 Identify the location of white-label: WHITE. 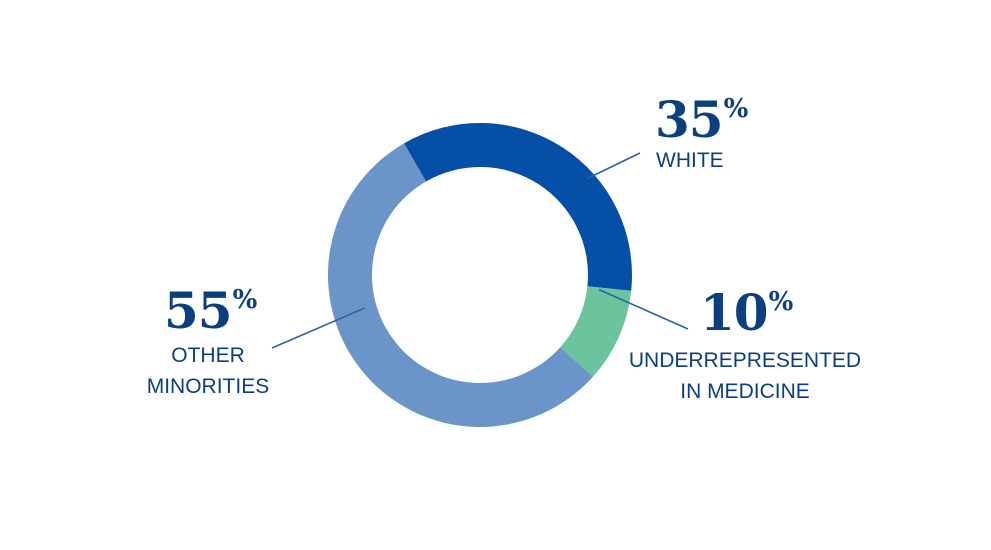
(690, 160).